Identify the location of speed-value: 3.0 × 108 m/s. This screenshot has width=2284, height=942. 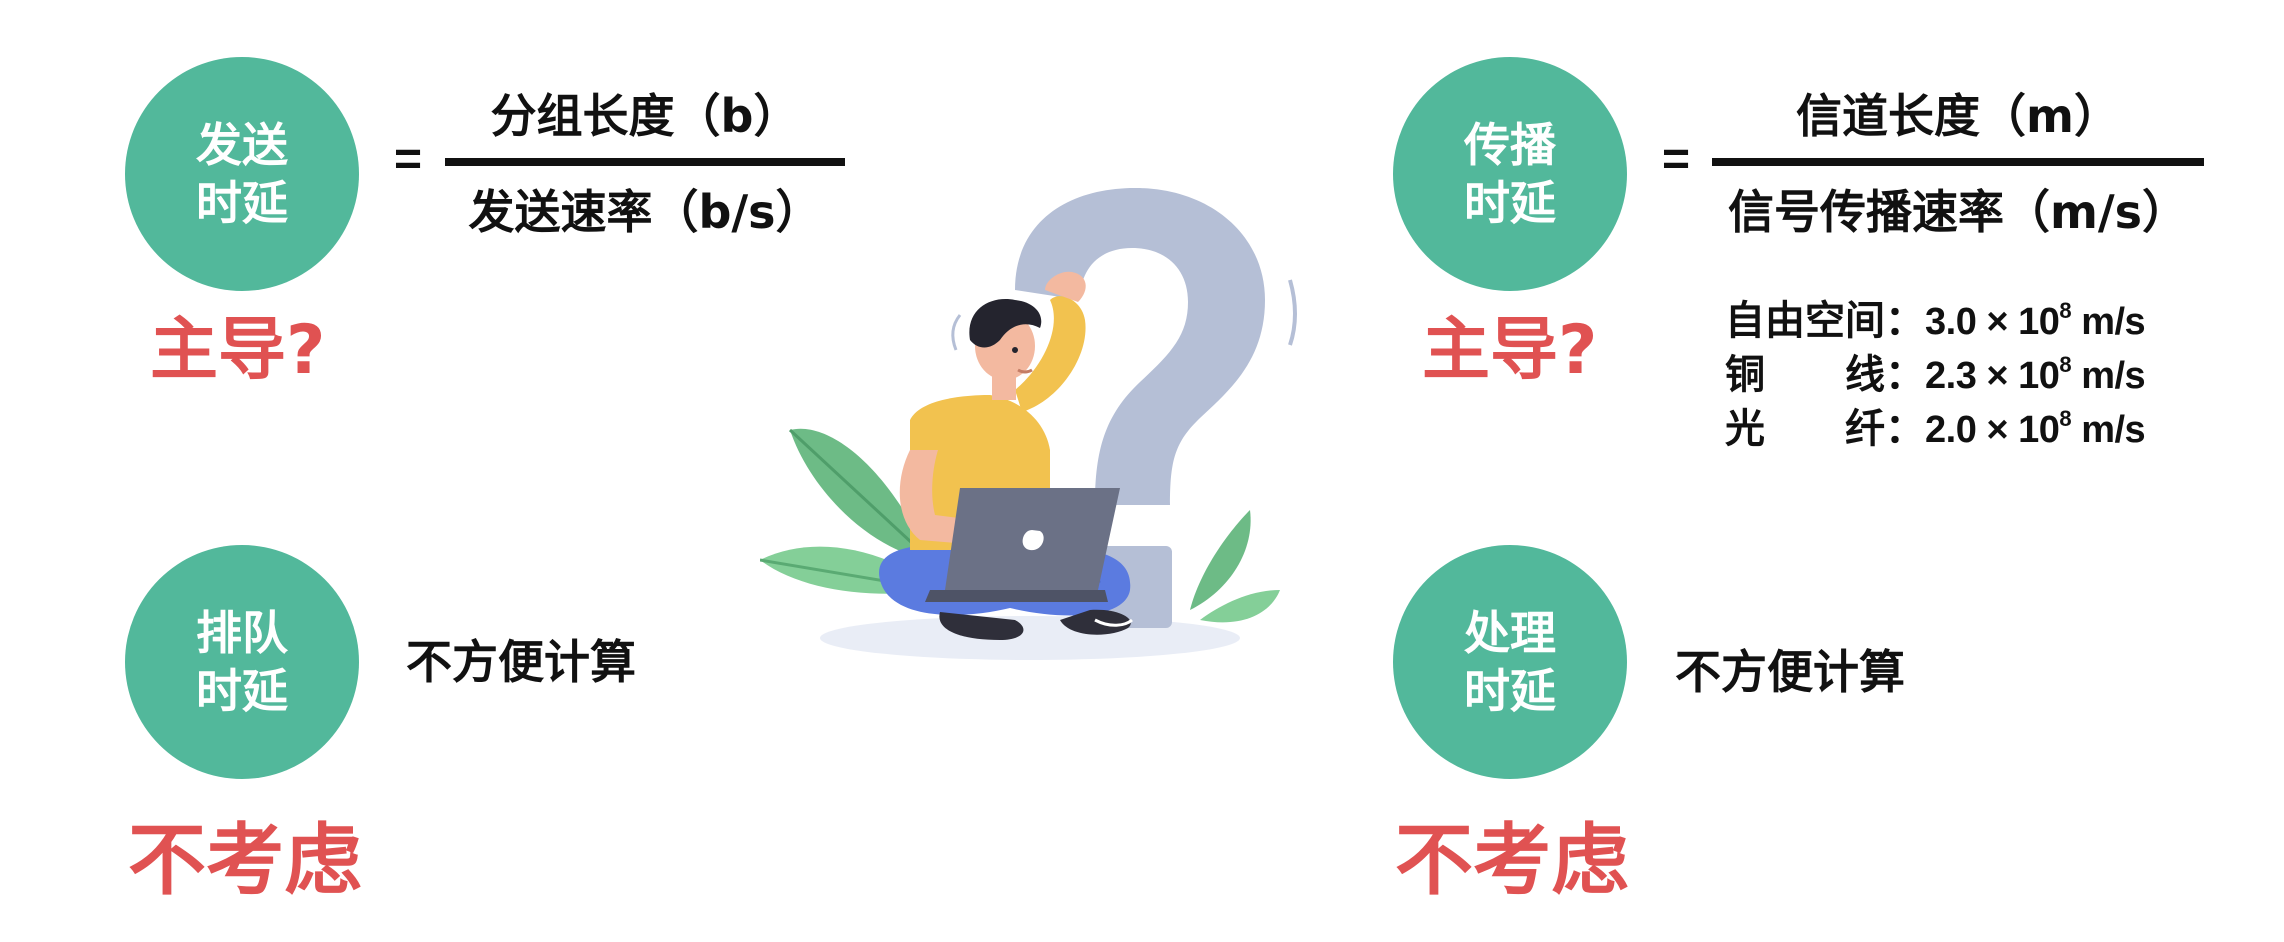
(2035, 321).